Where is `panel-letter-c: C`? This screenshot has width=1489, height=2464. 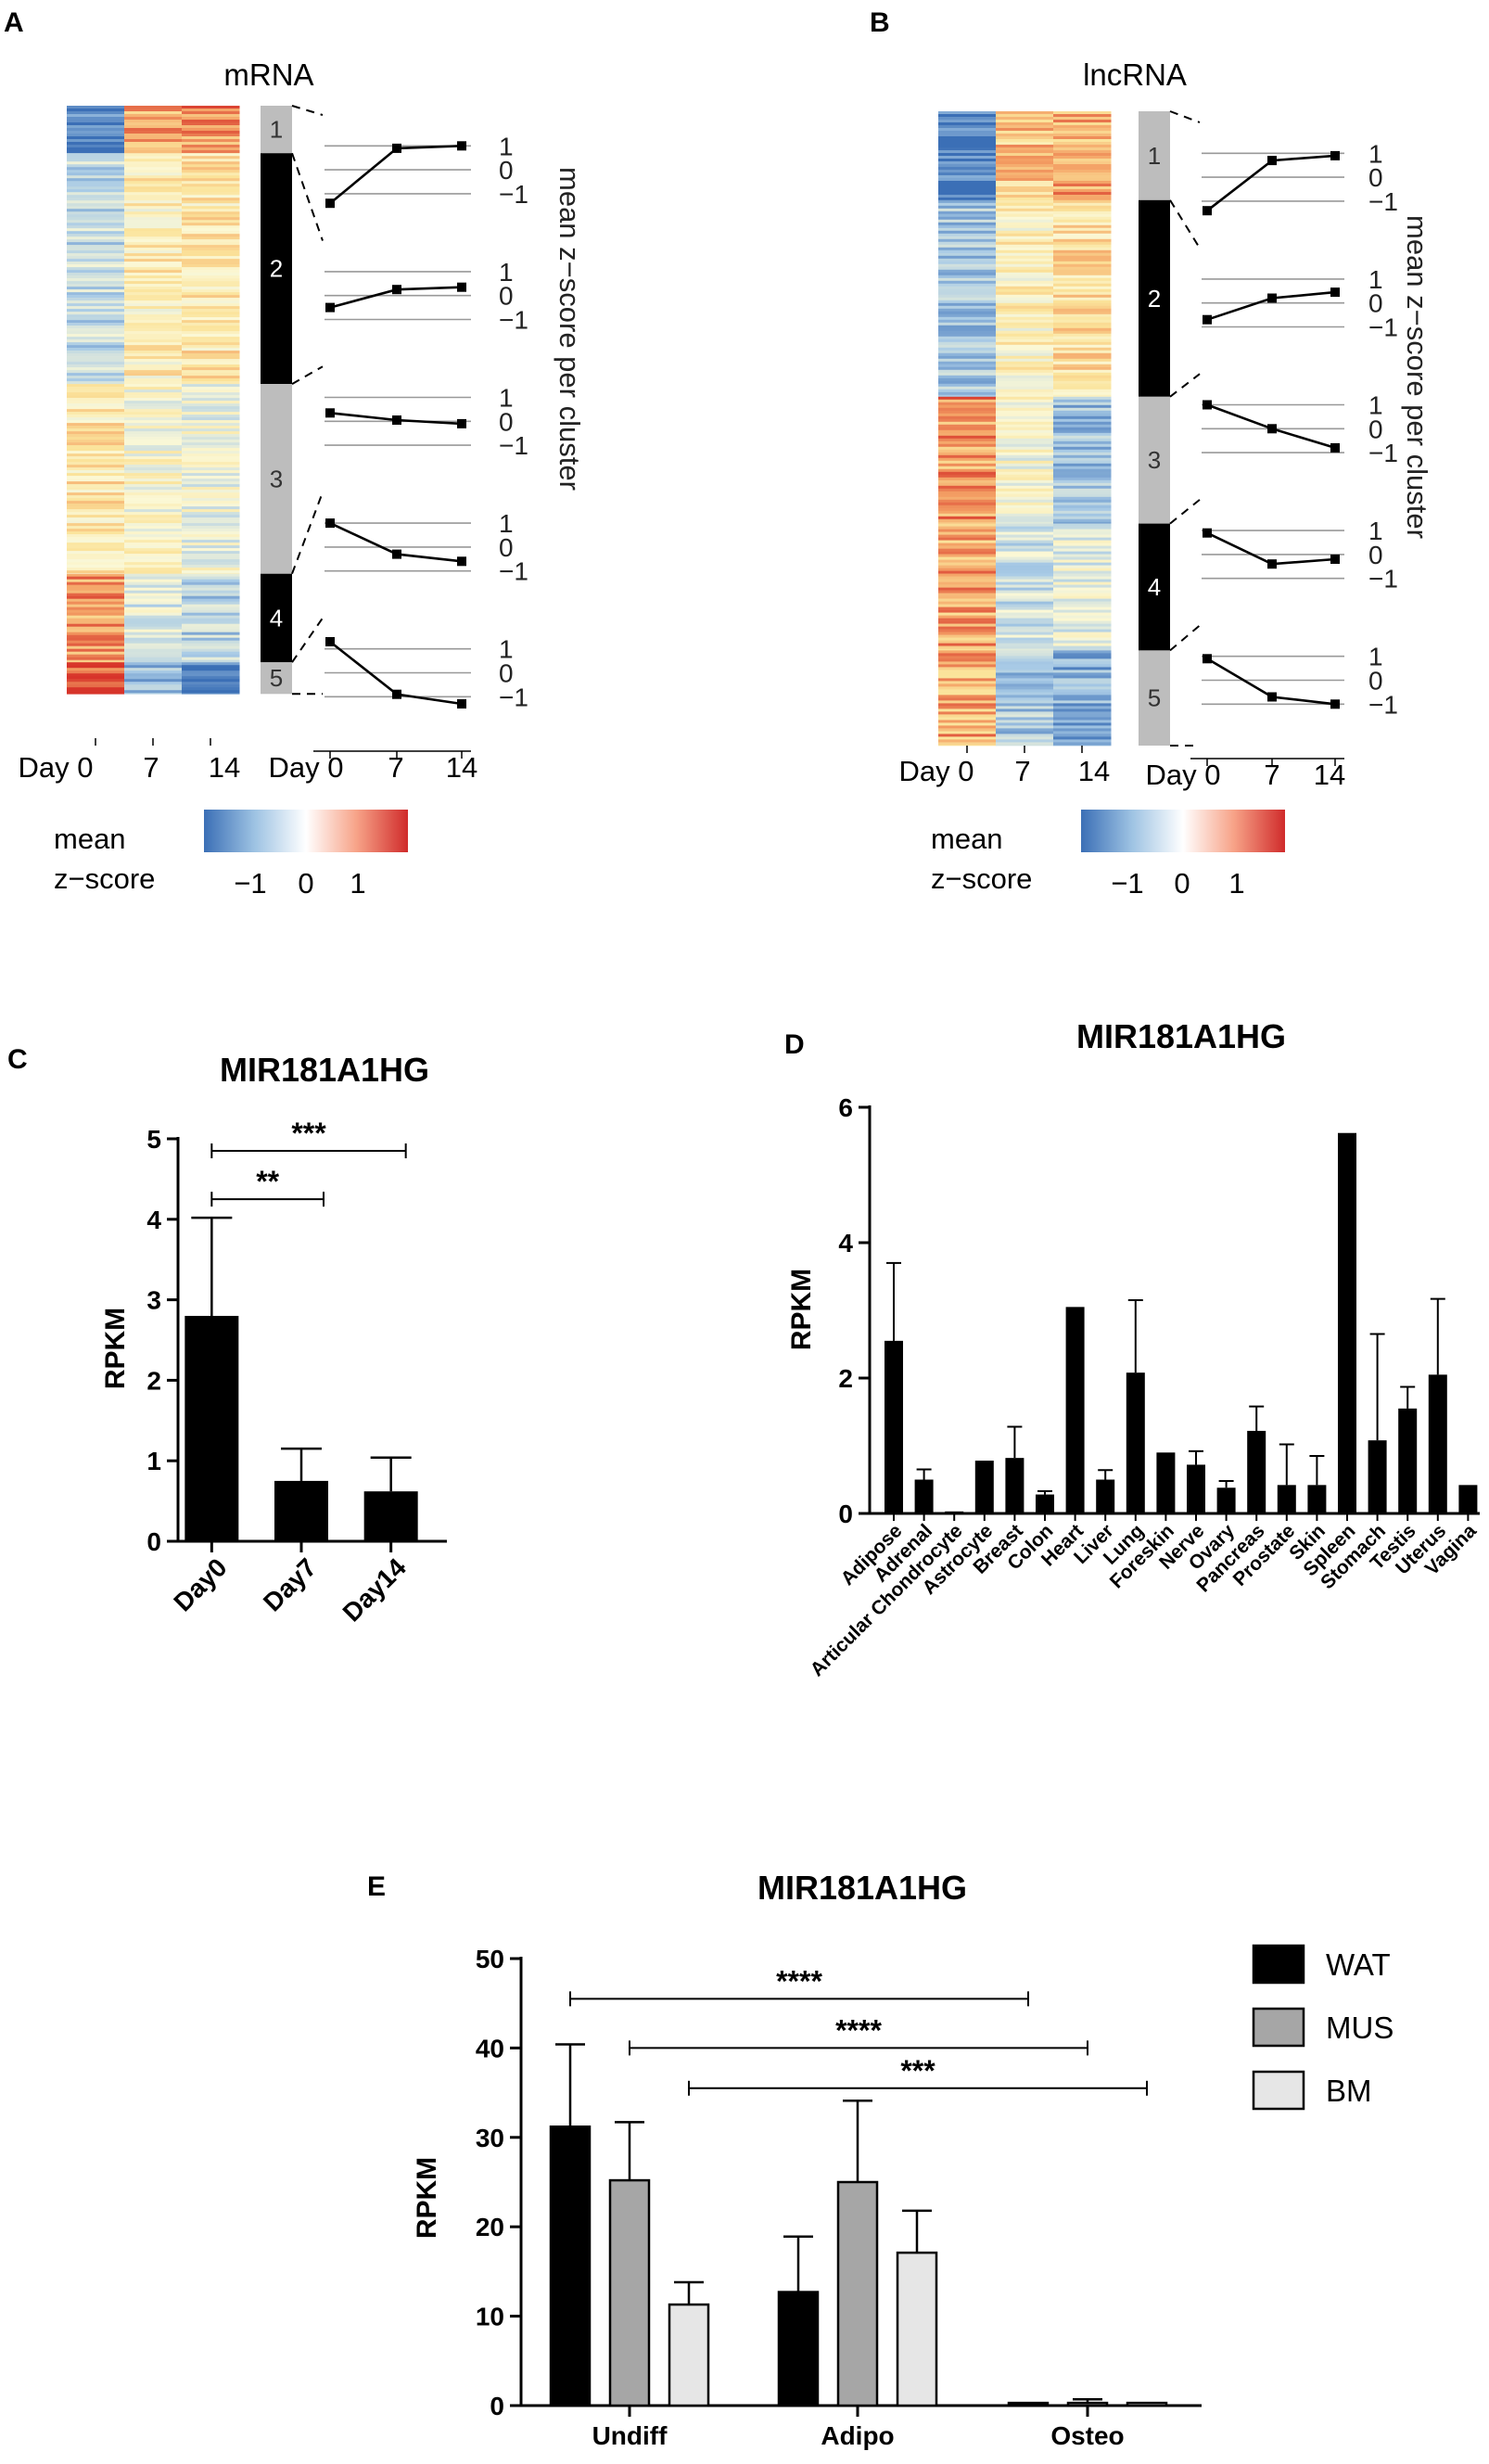 panel-letter-c: C is located at coordinates (18, 1059).